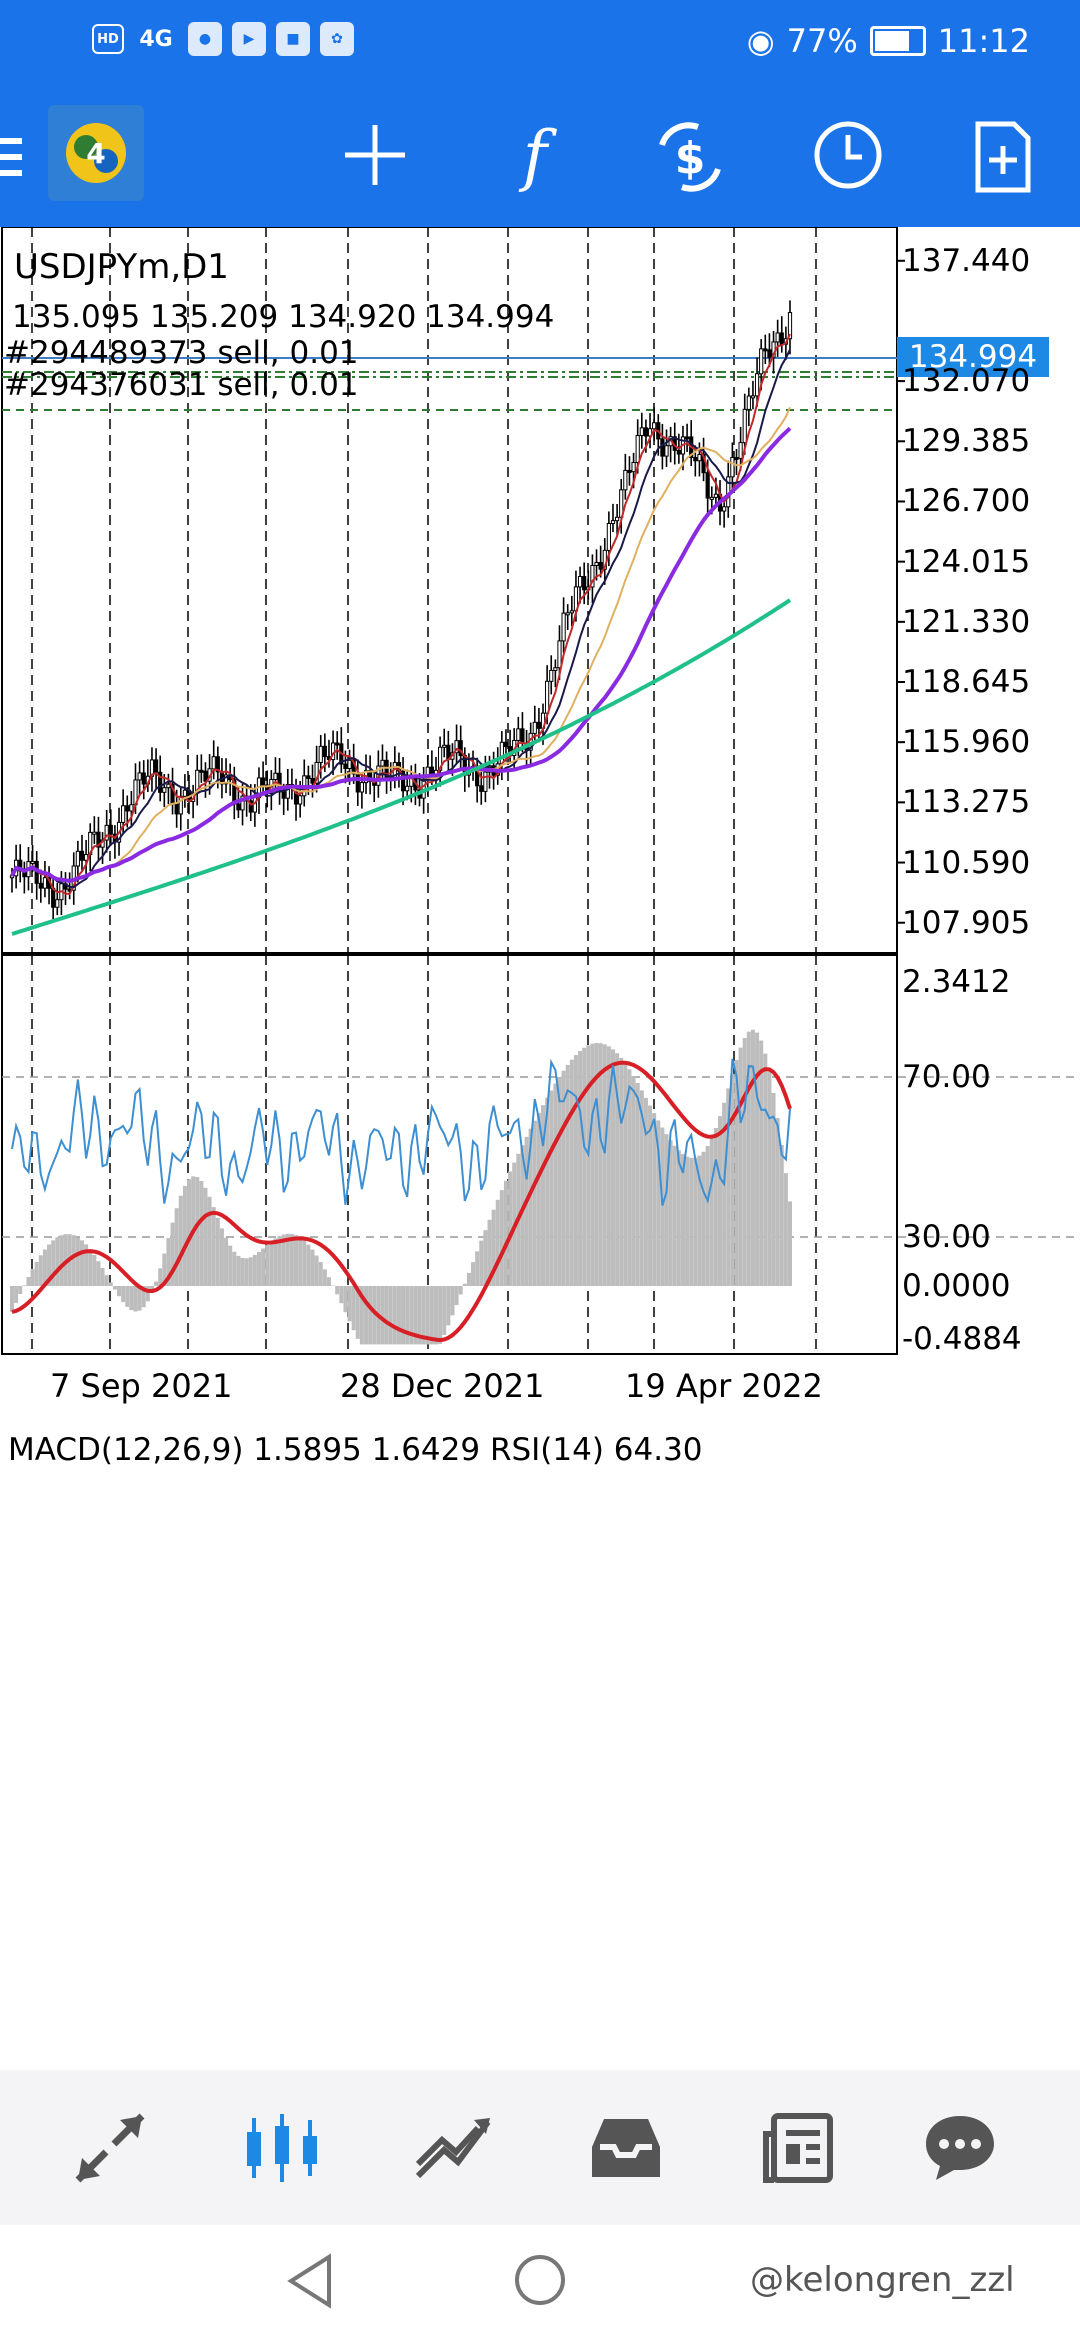  I want to click on app-logo-icon: 4, so click(96, 153).